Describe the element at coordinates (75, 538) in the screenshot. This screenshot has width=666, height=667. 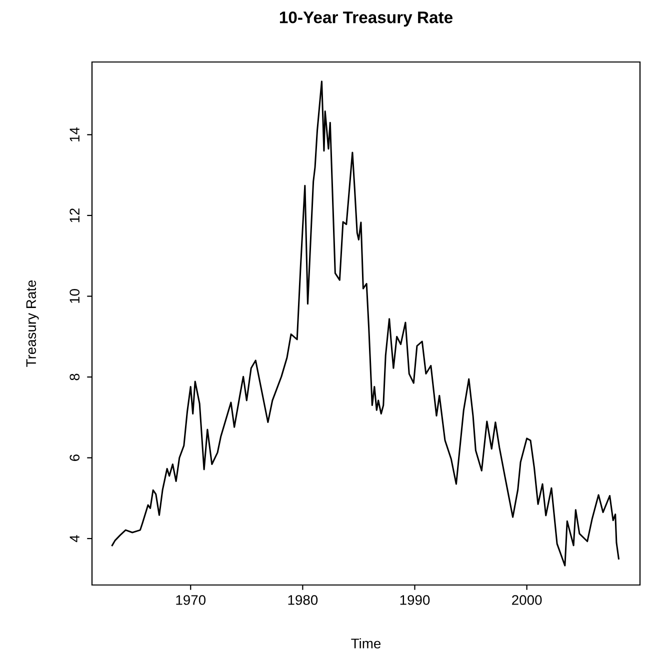
I see `y-tick-label: 4` at that location.